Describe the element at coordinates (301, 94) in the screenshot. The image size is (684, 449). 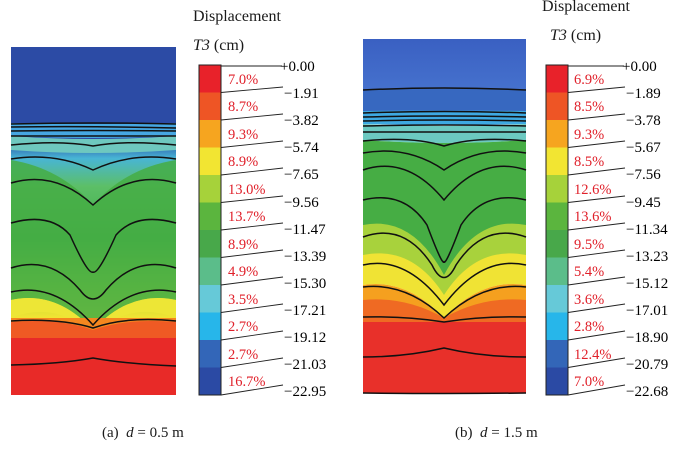
I see `scale-value-1: −1.91` at that location.